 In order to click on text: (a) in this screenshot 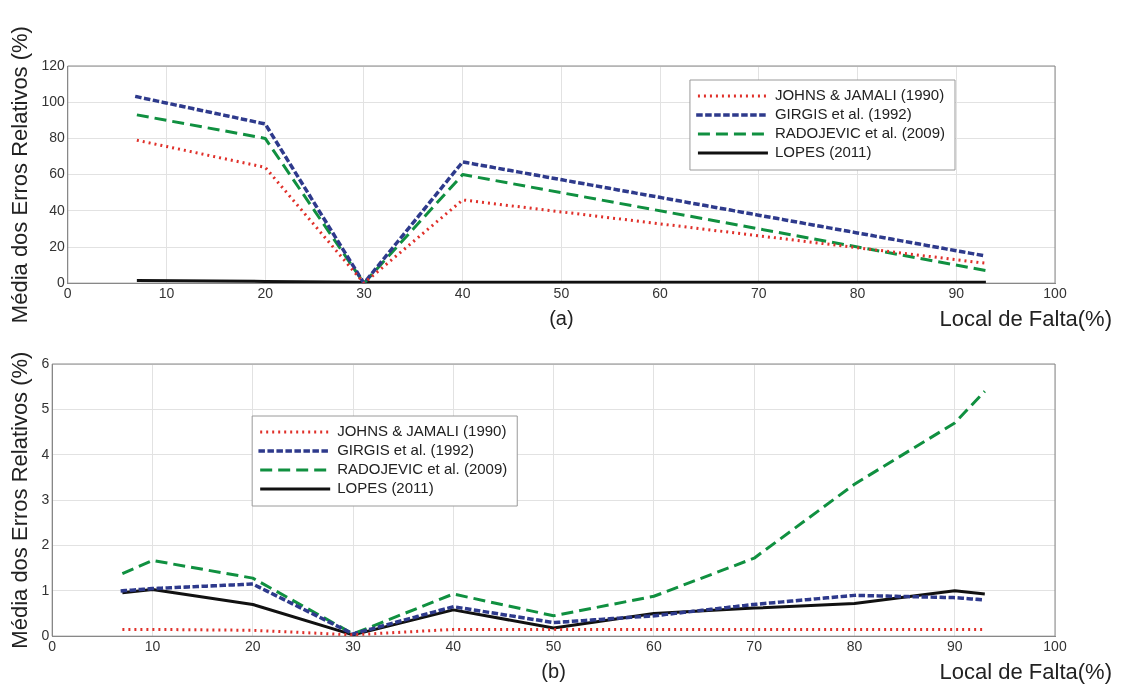, I will do `click(561, 317)`.